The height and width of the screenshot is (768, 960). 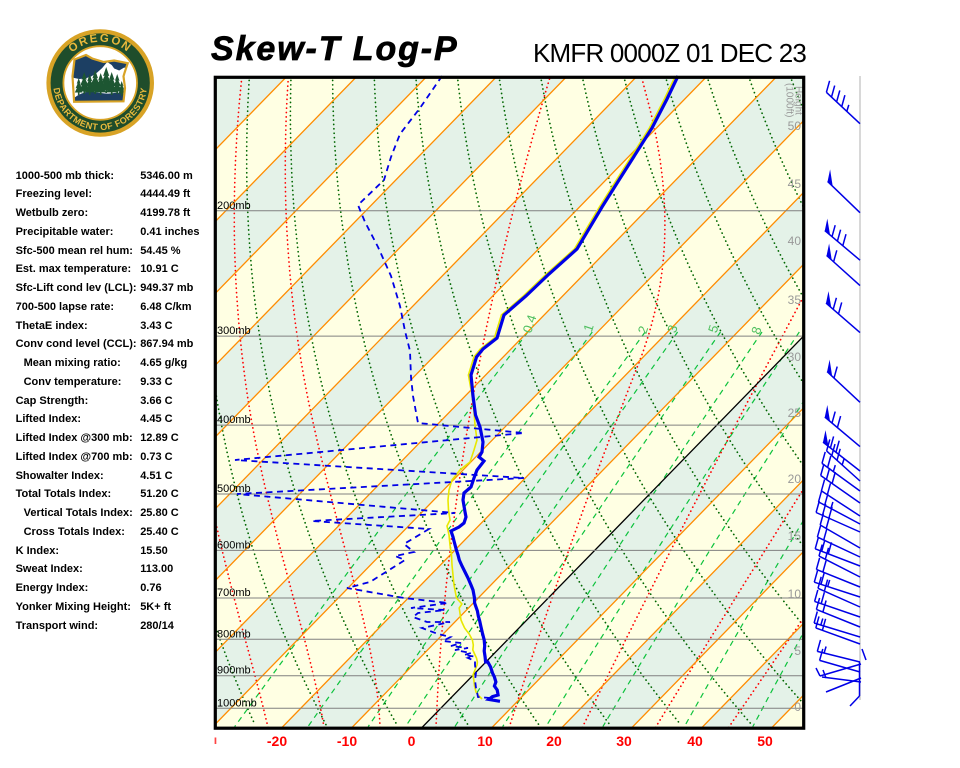 I want to click on svg-text: 900mb, so click(x=234, y=671).